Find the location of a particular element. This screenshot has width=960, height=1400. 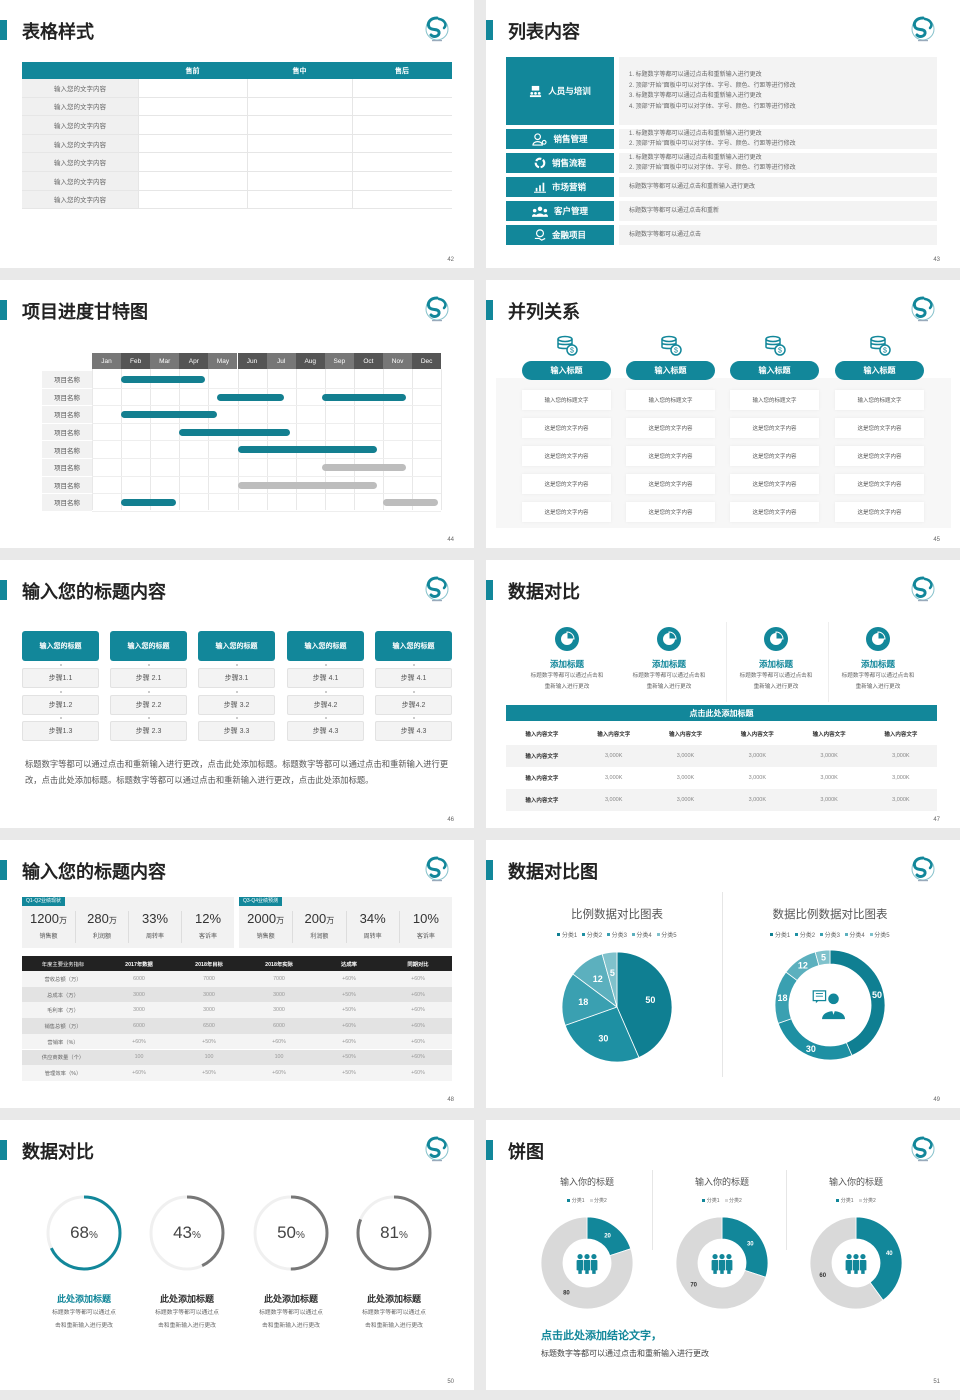

kpi-unit: 万 is located at coordinates (112, 920).